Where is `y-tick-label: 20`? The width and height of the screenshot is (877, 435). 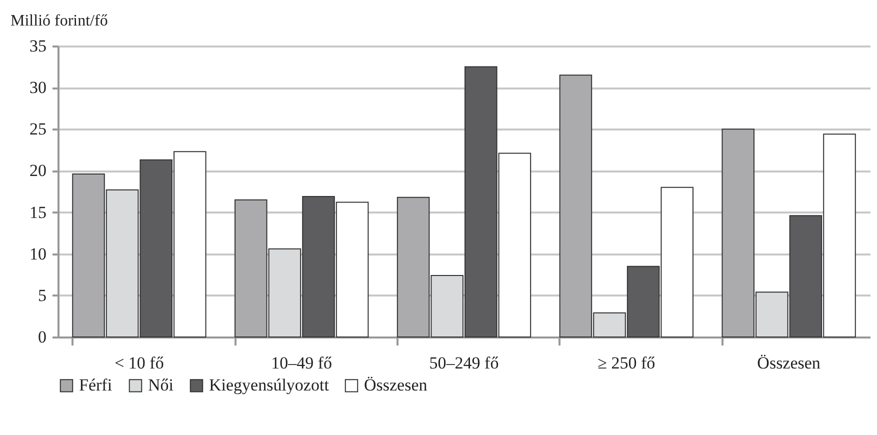
y-tick-label: 20 is located at coordinates (38, 170).